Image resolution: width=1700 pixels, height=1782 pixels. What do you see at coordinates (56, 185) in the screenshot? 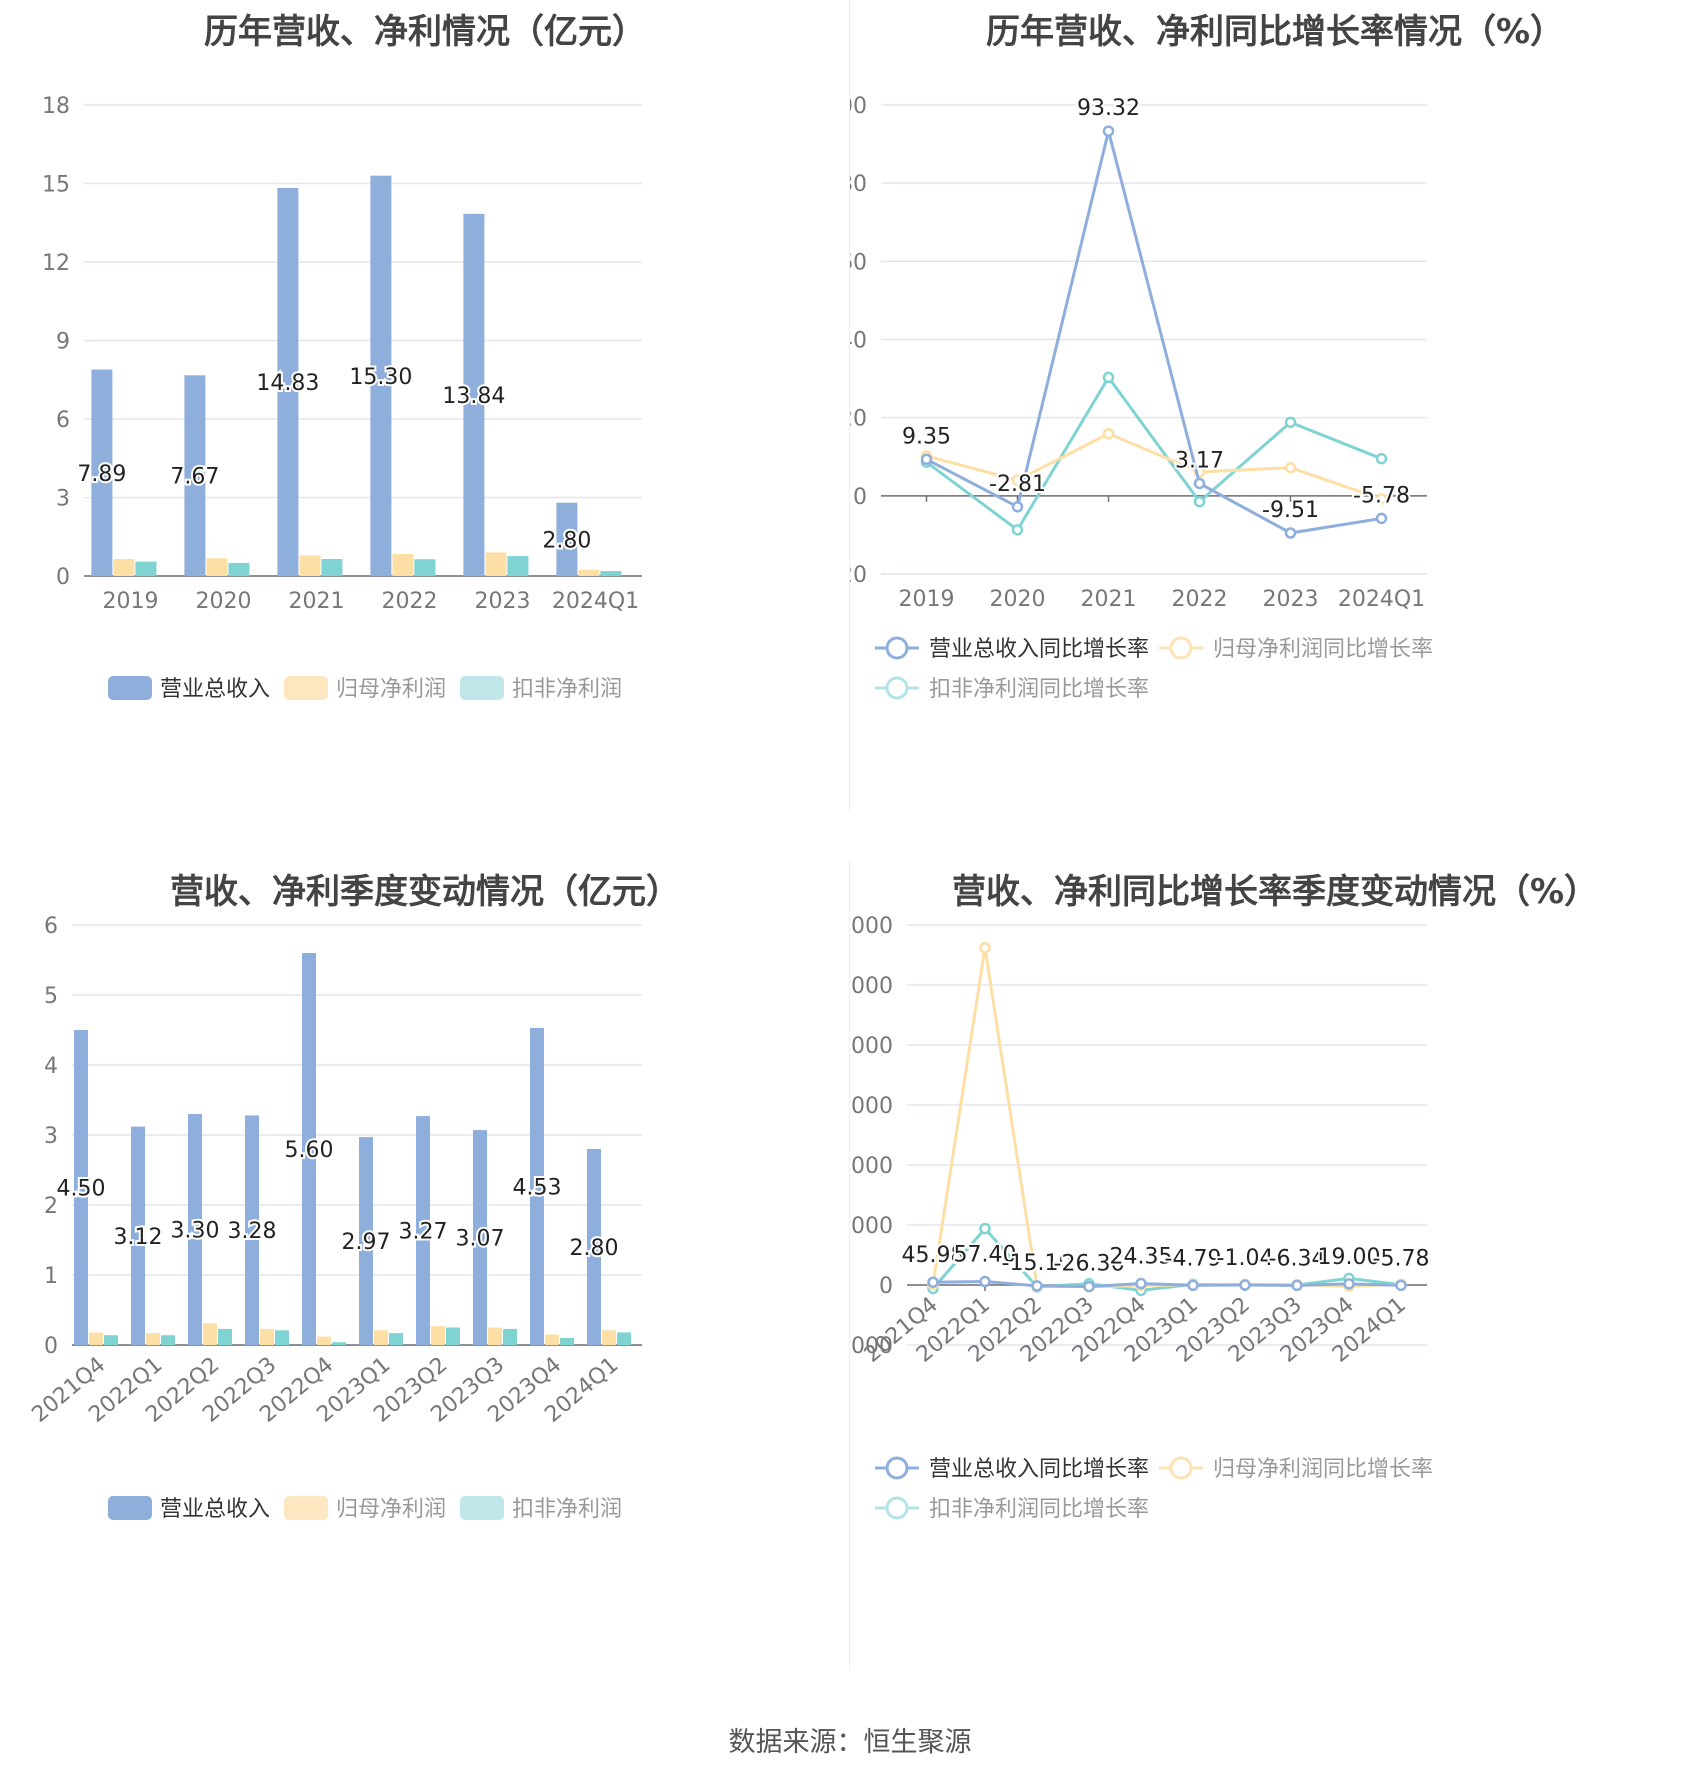
I see `y-tick-label: 15` at bounding box center [56, 185].